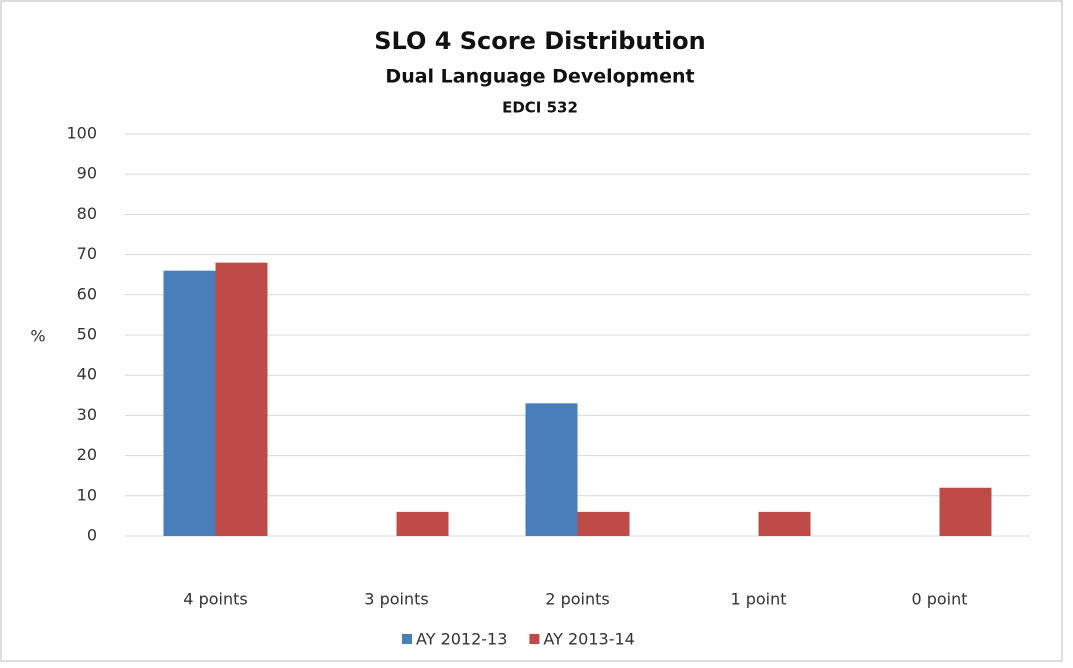 Image resolution: width=1073 pixels, height=668 pixels. What do you see at coordinates (81, 133) in the screenshot?
I see `y-tick-label: 100` at bounding box center [81, 133].